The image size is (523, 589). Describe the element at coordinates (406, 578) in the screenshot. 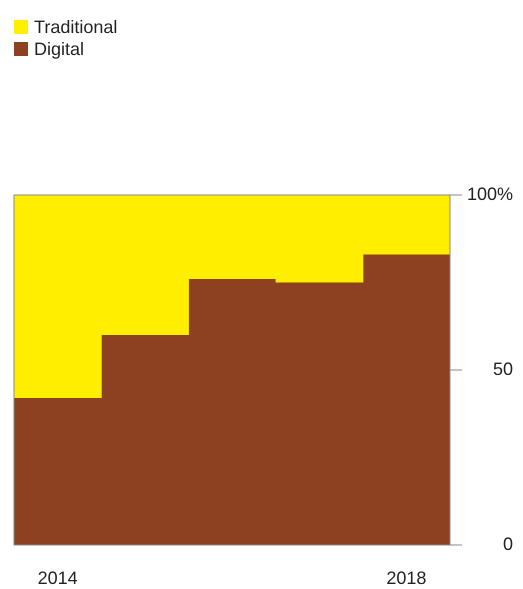

I see `x-tick-label: 2018` at that location.